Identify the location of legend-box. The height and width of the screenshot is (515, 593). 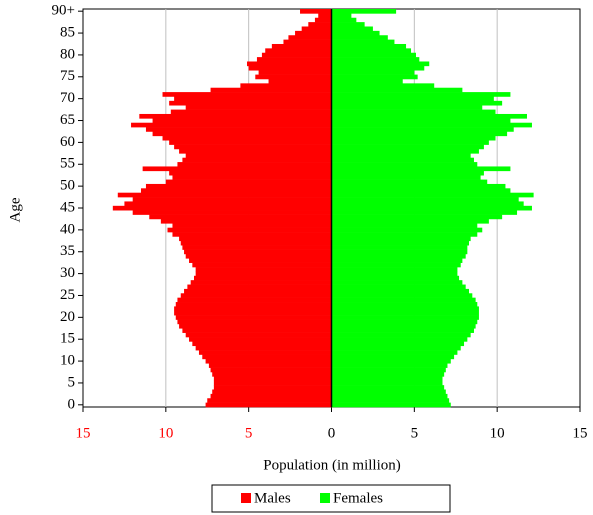
(331, 498).